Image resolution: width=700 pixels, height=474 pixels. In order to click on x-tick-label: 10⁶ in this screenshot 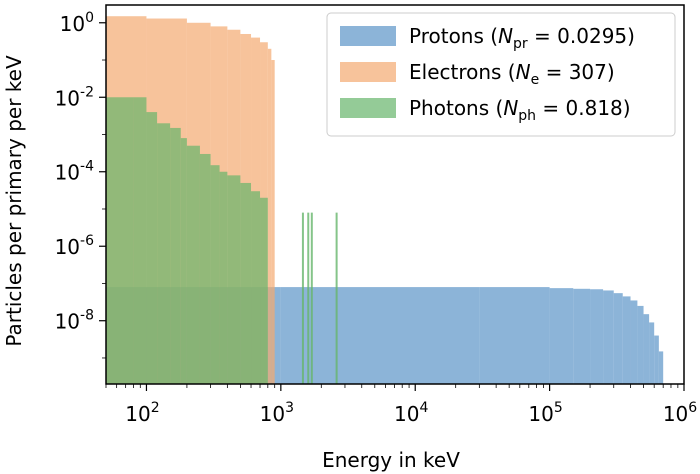, I will do `click(680, 413)`.